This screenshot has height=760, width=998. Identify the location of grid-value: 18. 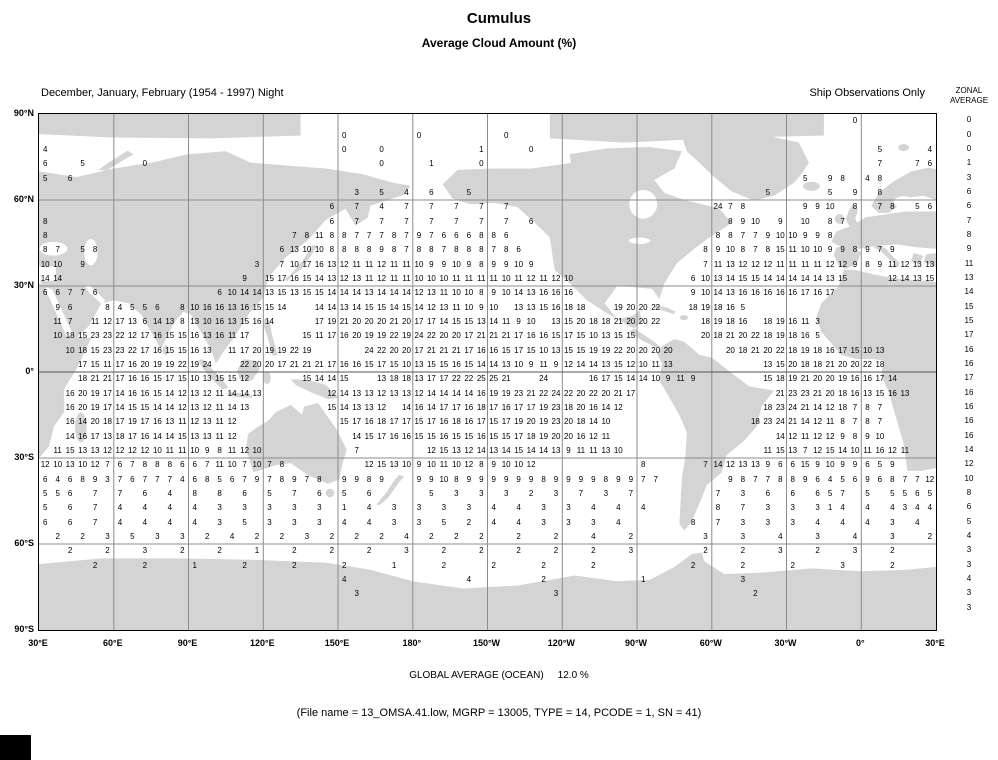
(83, 350).